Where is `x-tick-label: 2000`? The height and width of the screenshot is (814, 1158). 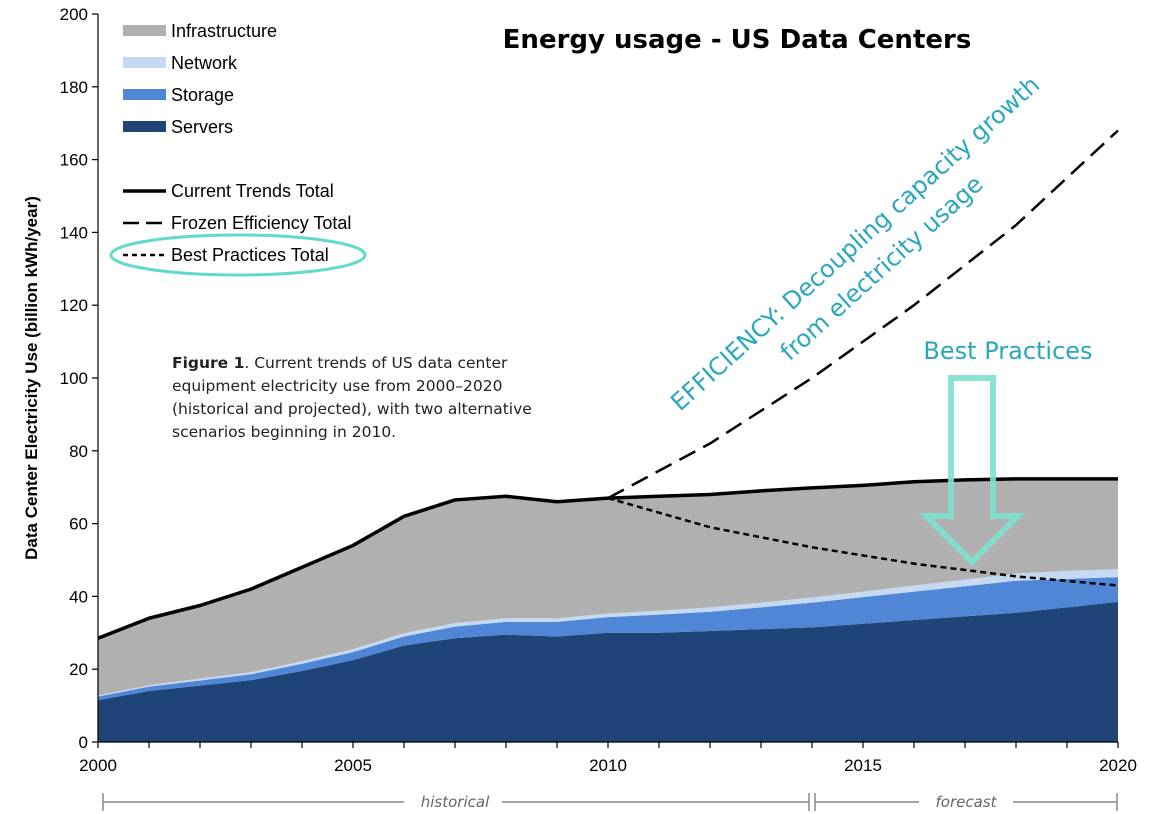 x-tick-label: 2000 is located at coordinates (98, 765).